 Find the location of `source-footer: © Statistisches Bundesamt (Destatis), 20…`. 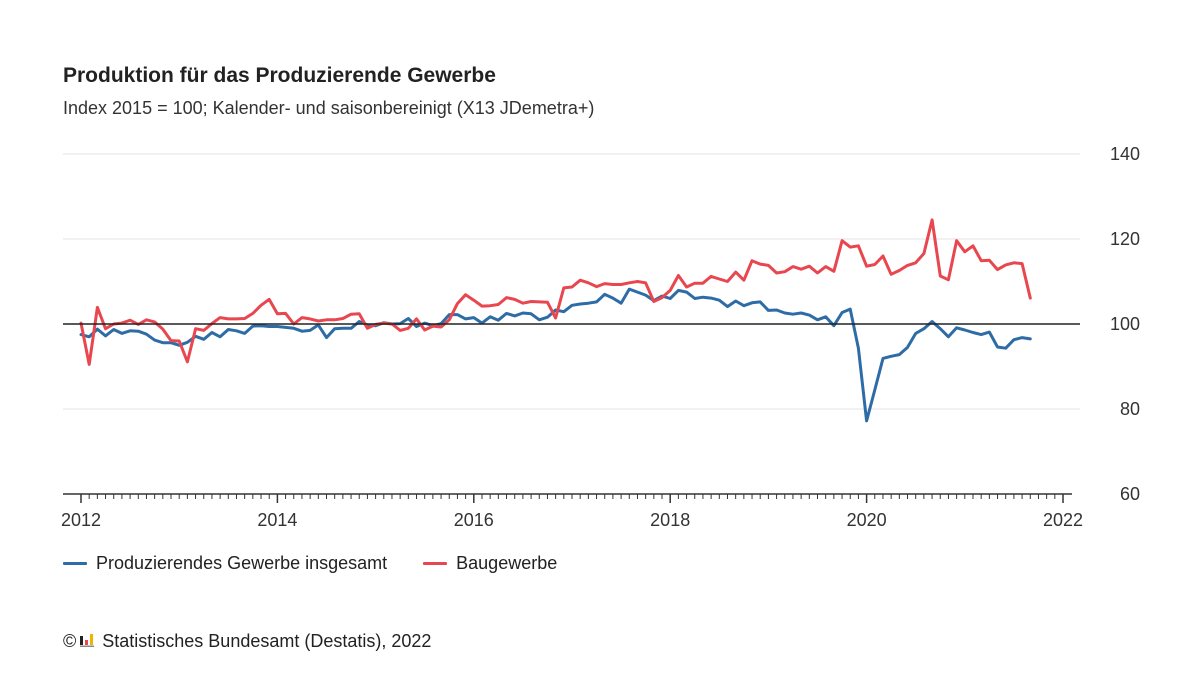

source-footer: © Statistisches Bundesamt (Destatis), 20… is located at coordinates (247, 641).